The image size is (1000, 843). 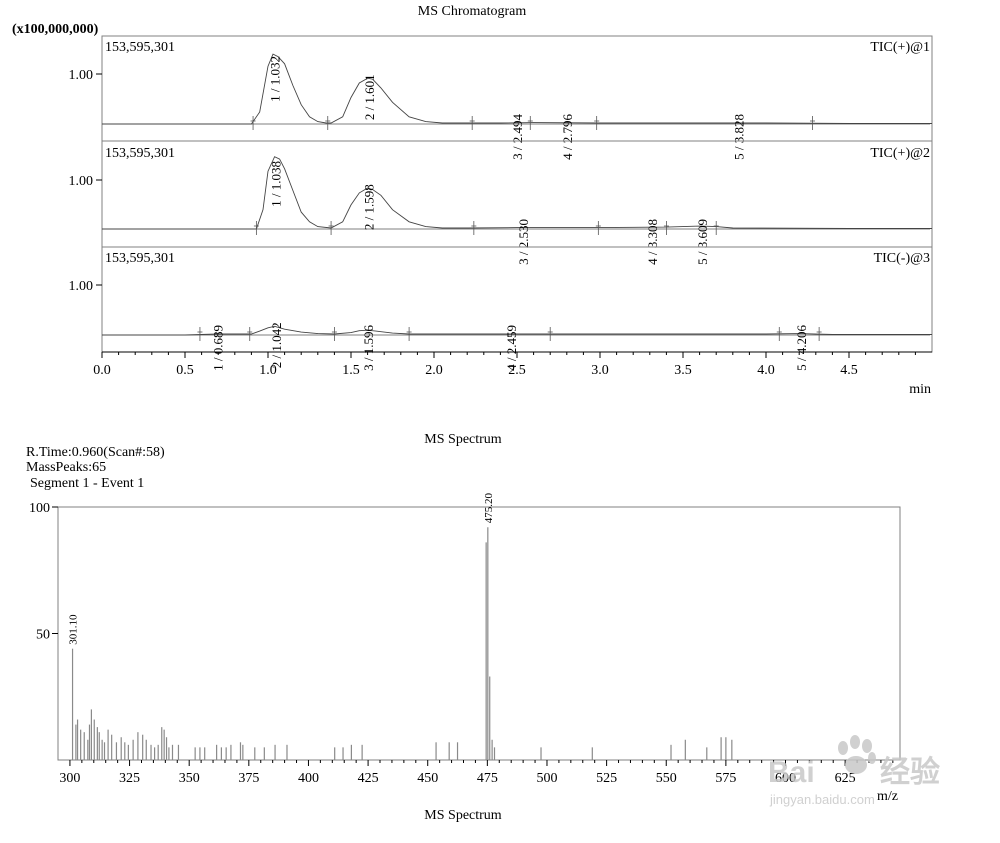 What do you see at coordinates (248, 778) in the screenshot?
I see `x-tick-label: 375` at bounding box center [248, 778].